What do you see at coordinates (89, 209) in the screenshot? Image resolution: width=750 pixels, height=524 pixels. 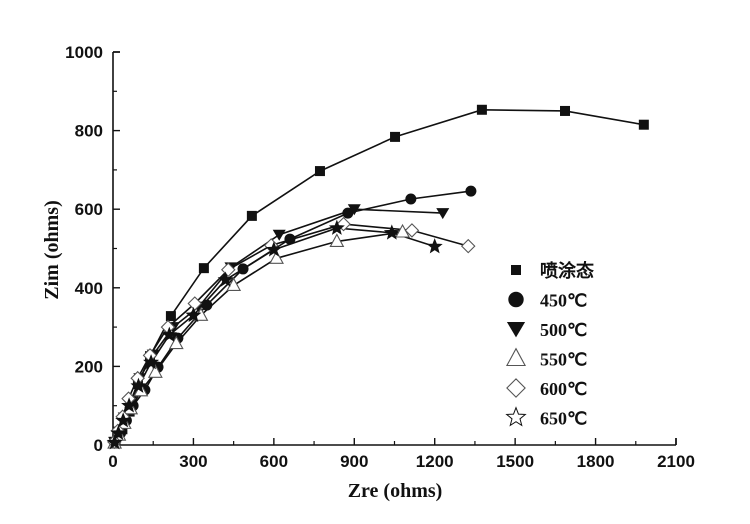 I see `y-tick-label: 600` at bounding box center [89, 209].